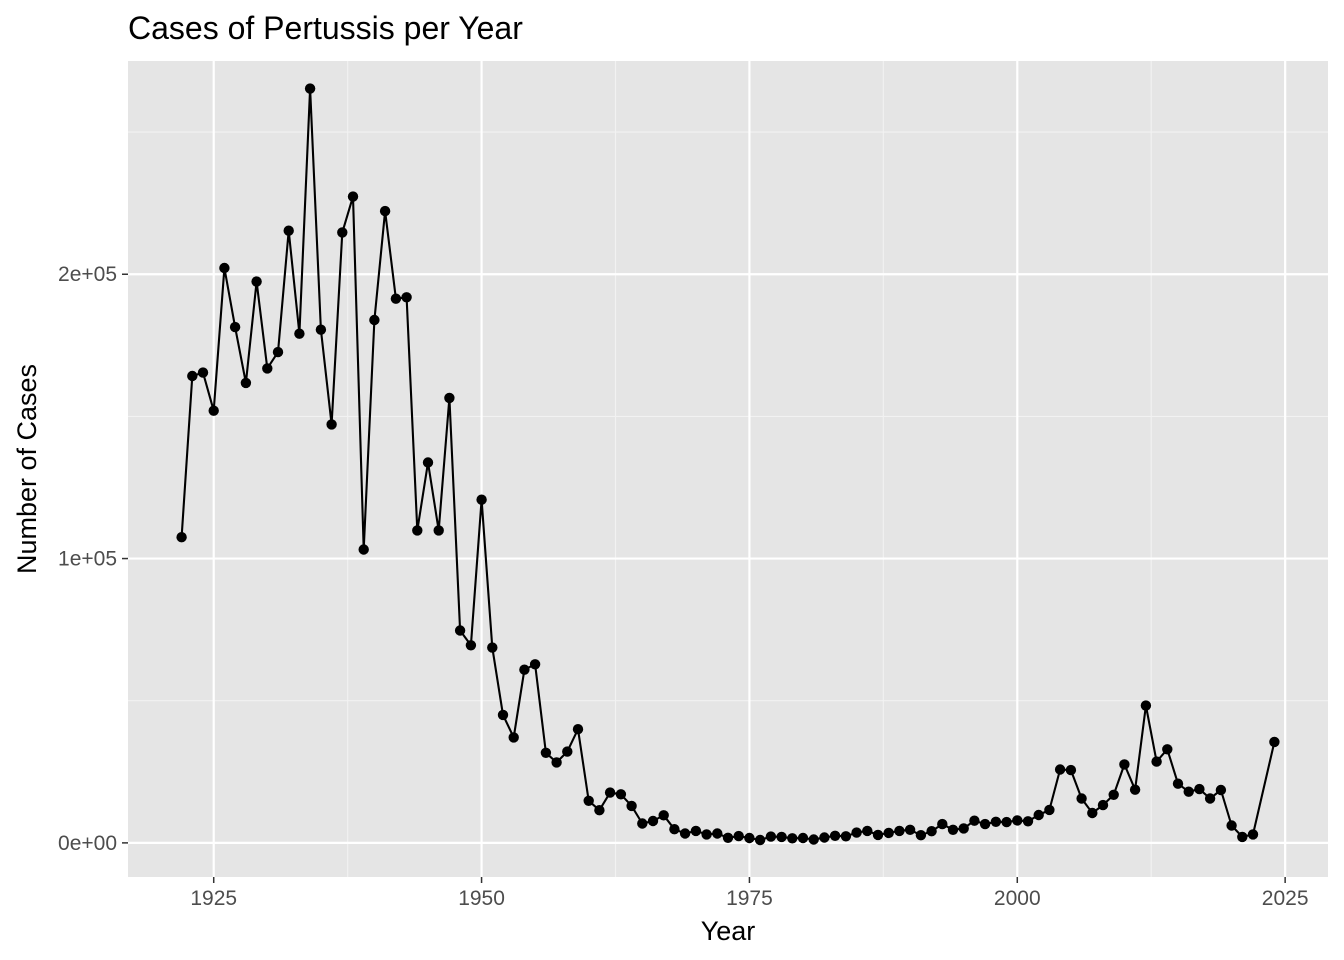  I want to click on x-tick-label: 2025, so click(1285, 898).